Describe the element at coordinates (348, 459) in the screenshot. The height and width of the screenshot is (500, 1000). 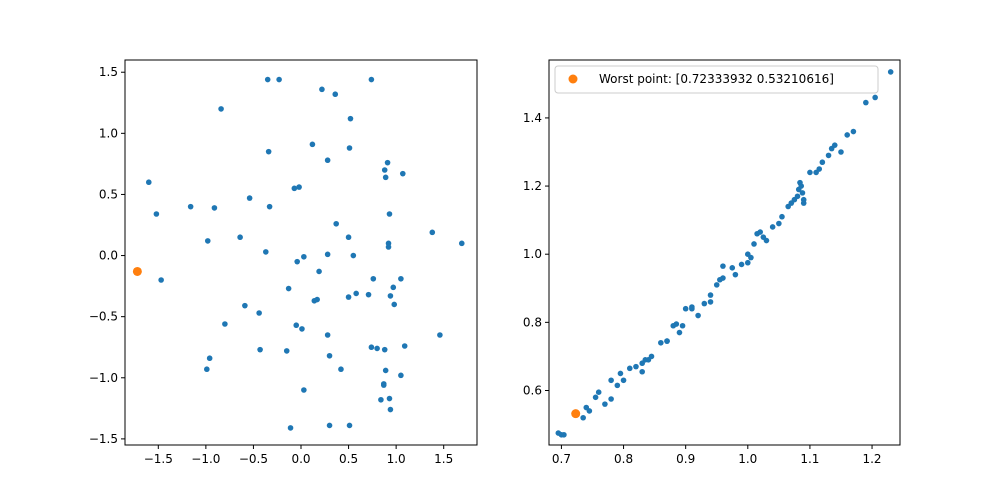
I see `x-tick-label: 0.5` at that location.